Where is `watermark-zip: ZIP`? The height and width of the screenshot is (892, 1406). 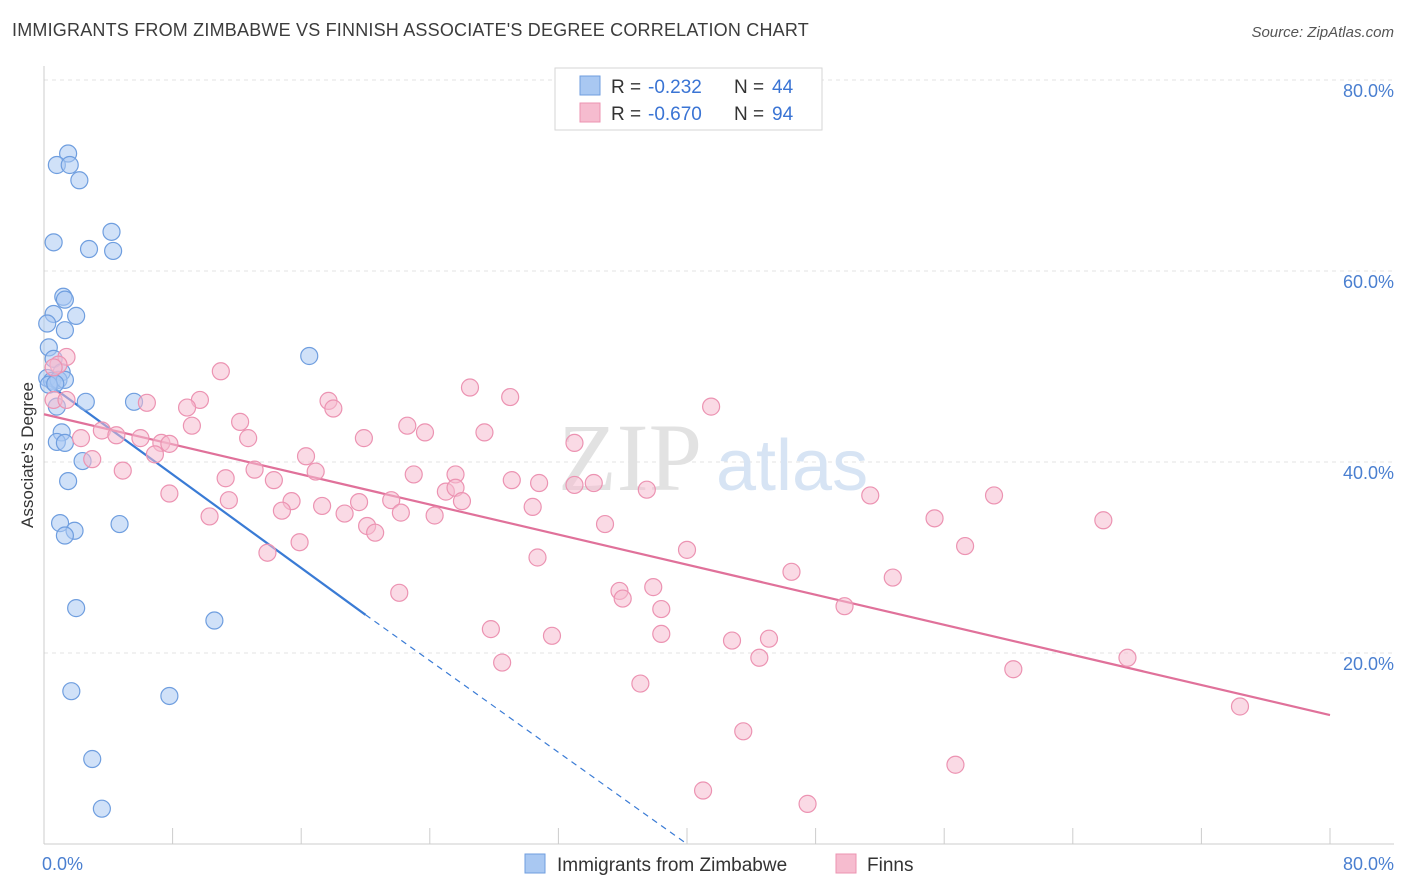
watermark-zip: ZIP is located at coordinates (630, 457).